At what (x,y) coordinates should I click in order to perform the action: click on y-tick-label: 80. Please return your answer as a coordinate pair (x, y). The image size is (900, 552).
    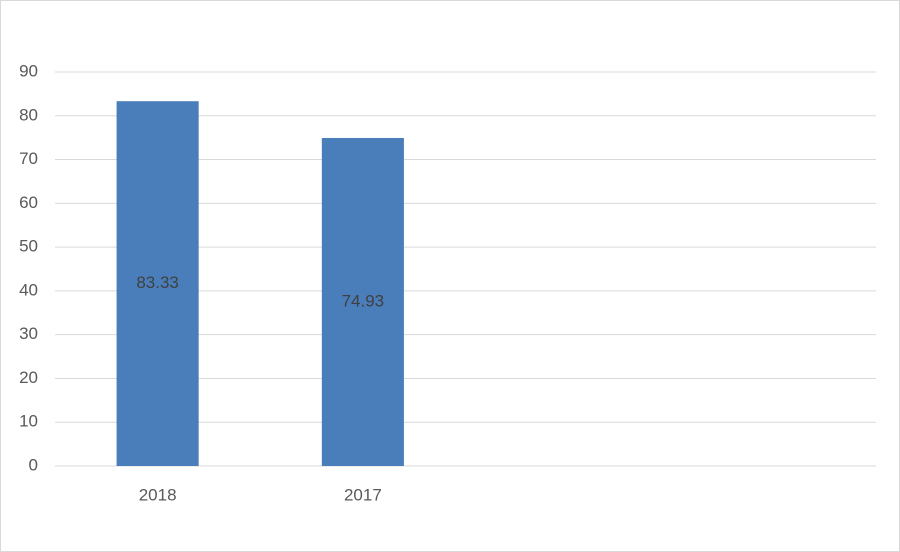
    Looking at the image, I should click on (28, 114).